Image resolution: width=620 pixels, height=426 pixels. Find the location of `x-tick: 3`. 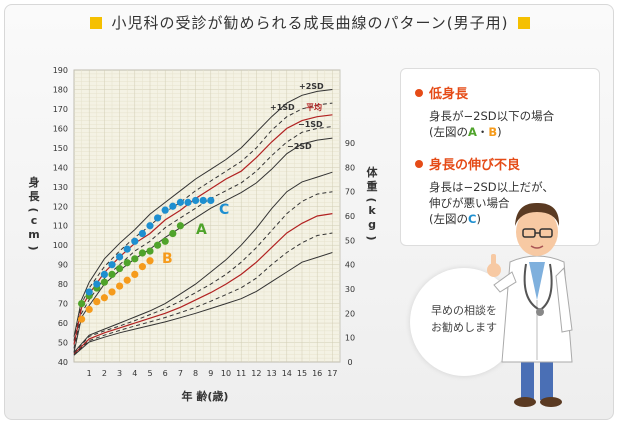

x-tick: 3 is located at coordinates (119, 373).